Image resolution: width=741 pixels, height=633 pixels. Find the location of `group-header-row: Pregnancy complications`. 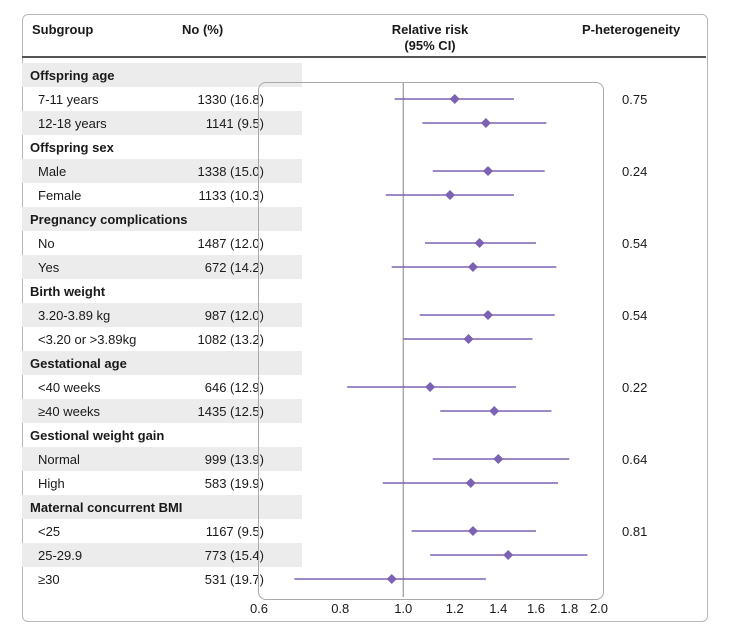

group-header-row: Pregnancy complications is located at coordinates (162, 219).